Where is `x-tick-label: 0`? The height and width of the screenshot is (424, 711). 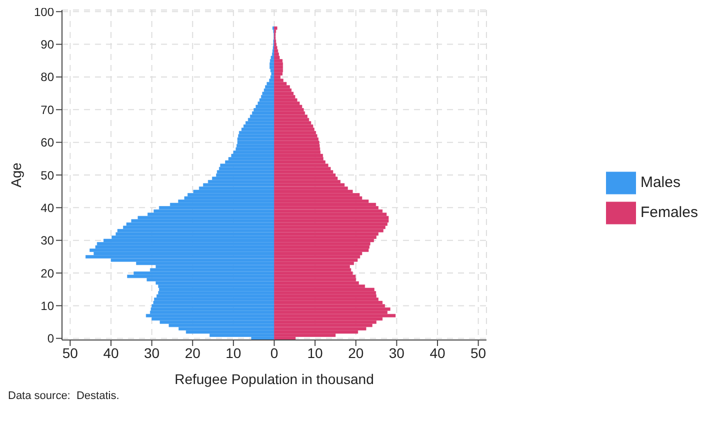 x-tick-label: 0 is located at coordinates (274, 352).